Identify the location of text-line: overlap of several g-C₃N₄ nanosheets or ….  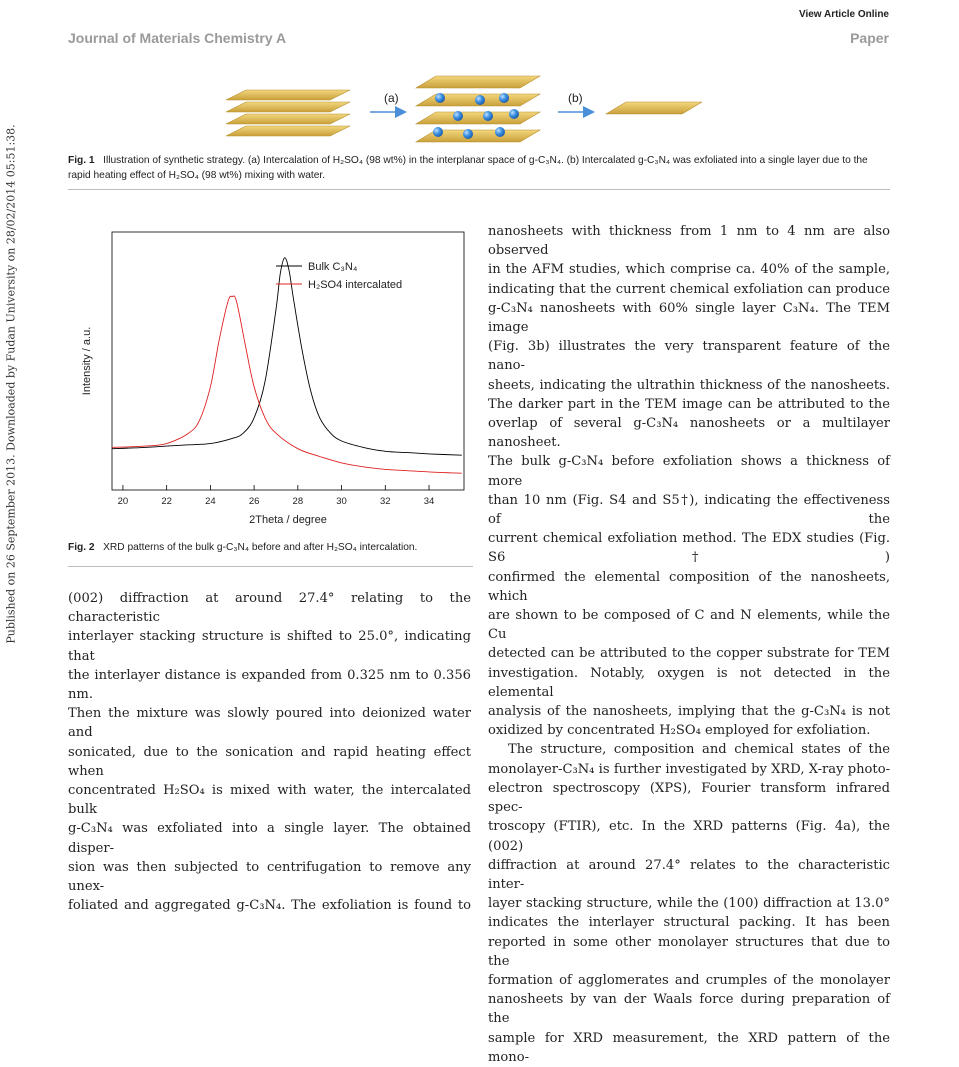
(689, 433).